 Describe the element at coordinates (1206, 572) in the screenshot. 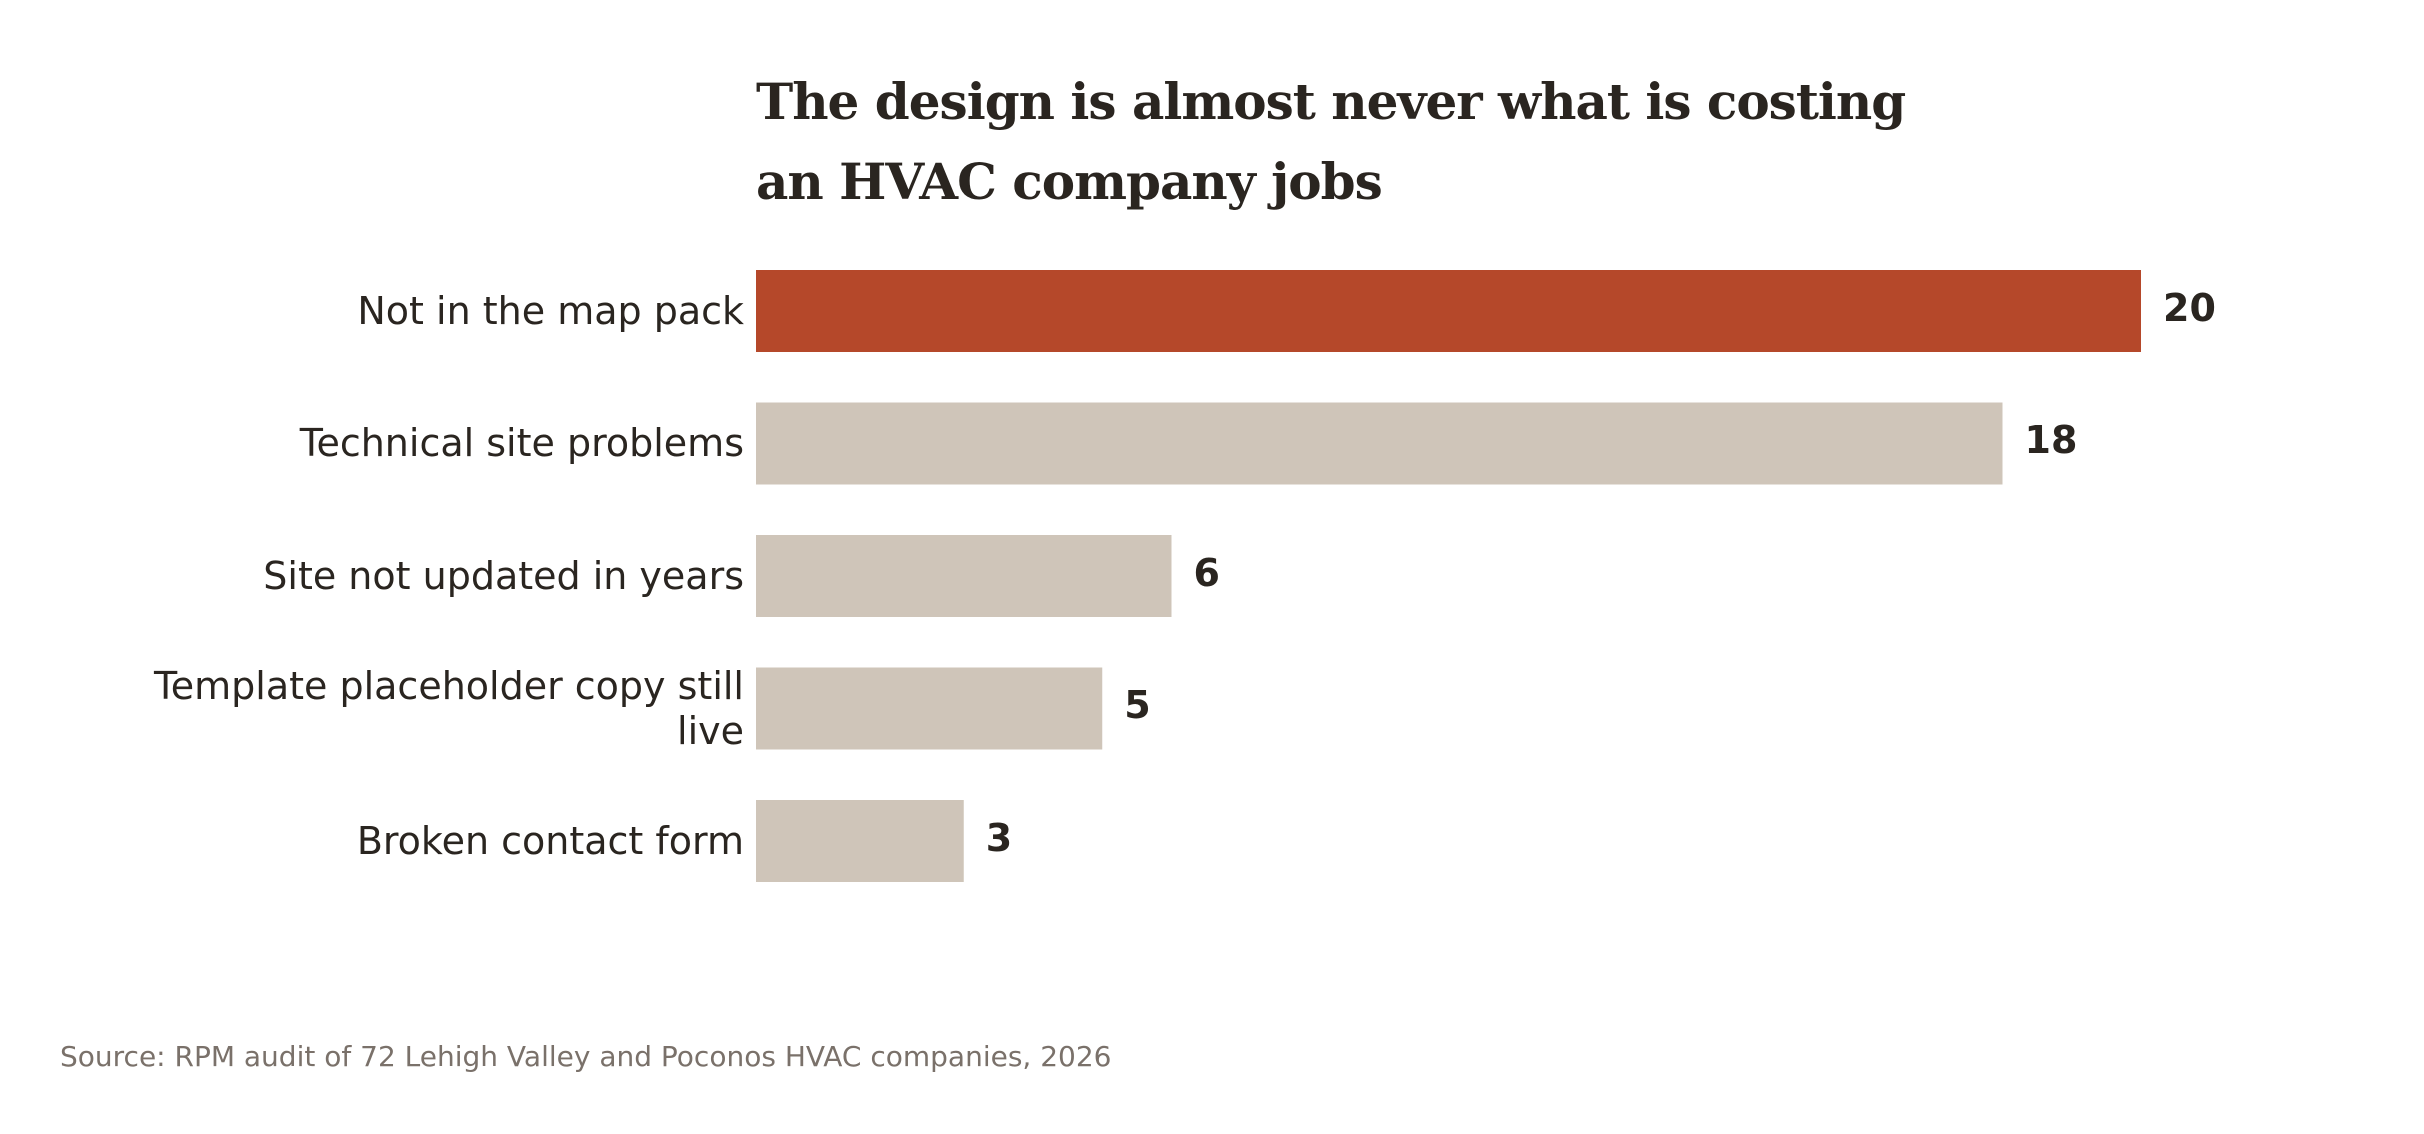

I see `value-label: 6` at that location.